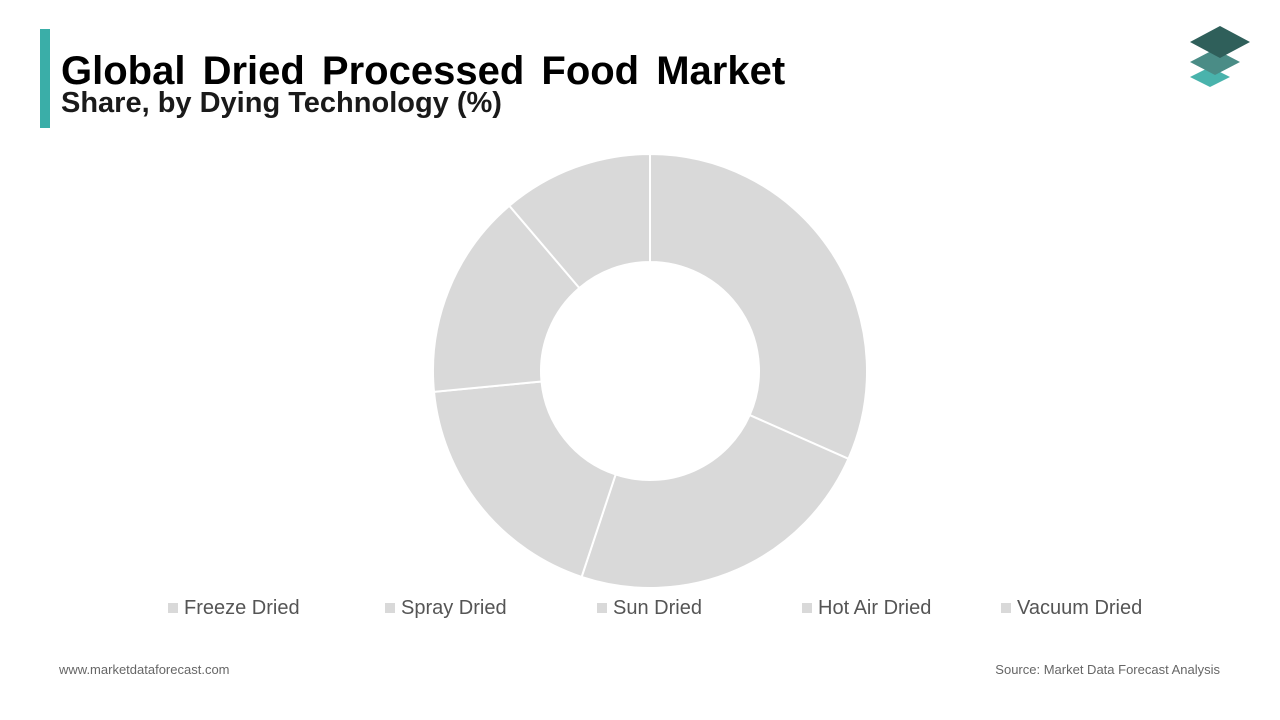  What do you see at coordinates (1107, 669) in the screenshot?
I see `source-note: Source: Market Data Forecast Analysis` at bounding box center [1107, 669].